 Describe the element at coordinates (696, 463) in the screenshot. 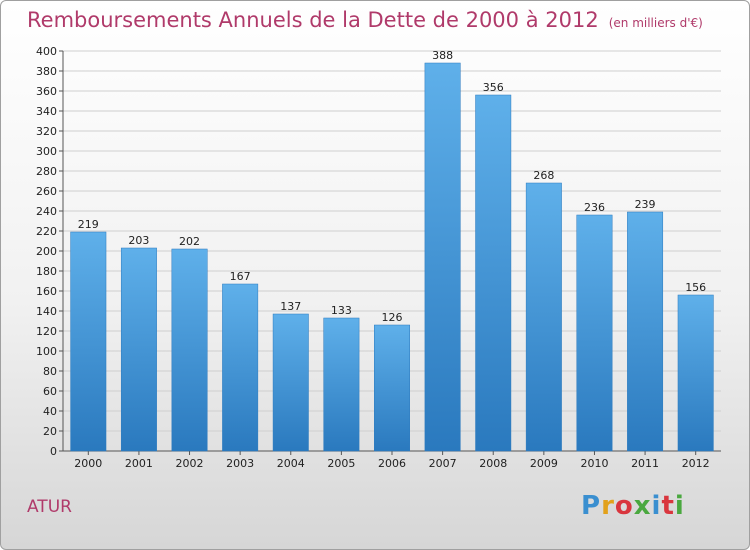

I see `x-tick-label: 2012` at that location.